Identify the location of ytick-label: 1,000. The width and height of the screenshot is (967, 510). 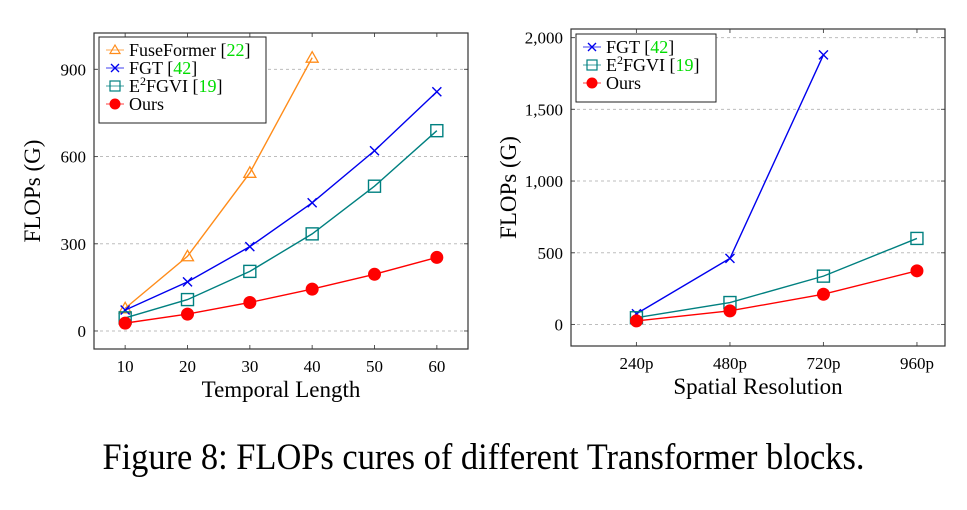
(544, 181).